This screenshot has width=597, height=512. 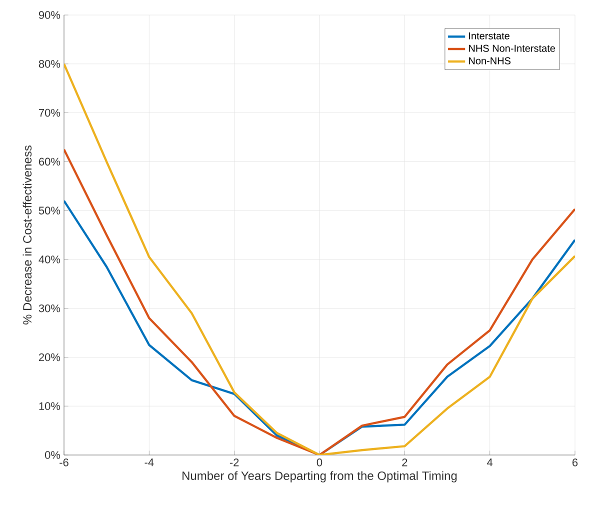 I want to click on x-tick-label: -2, so click(x=234, y=462).